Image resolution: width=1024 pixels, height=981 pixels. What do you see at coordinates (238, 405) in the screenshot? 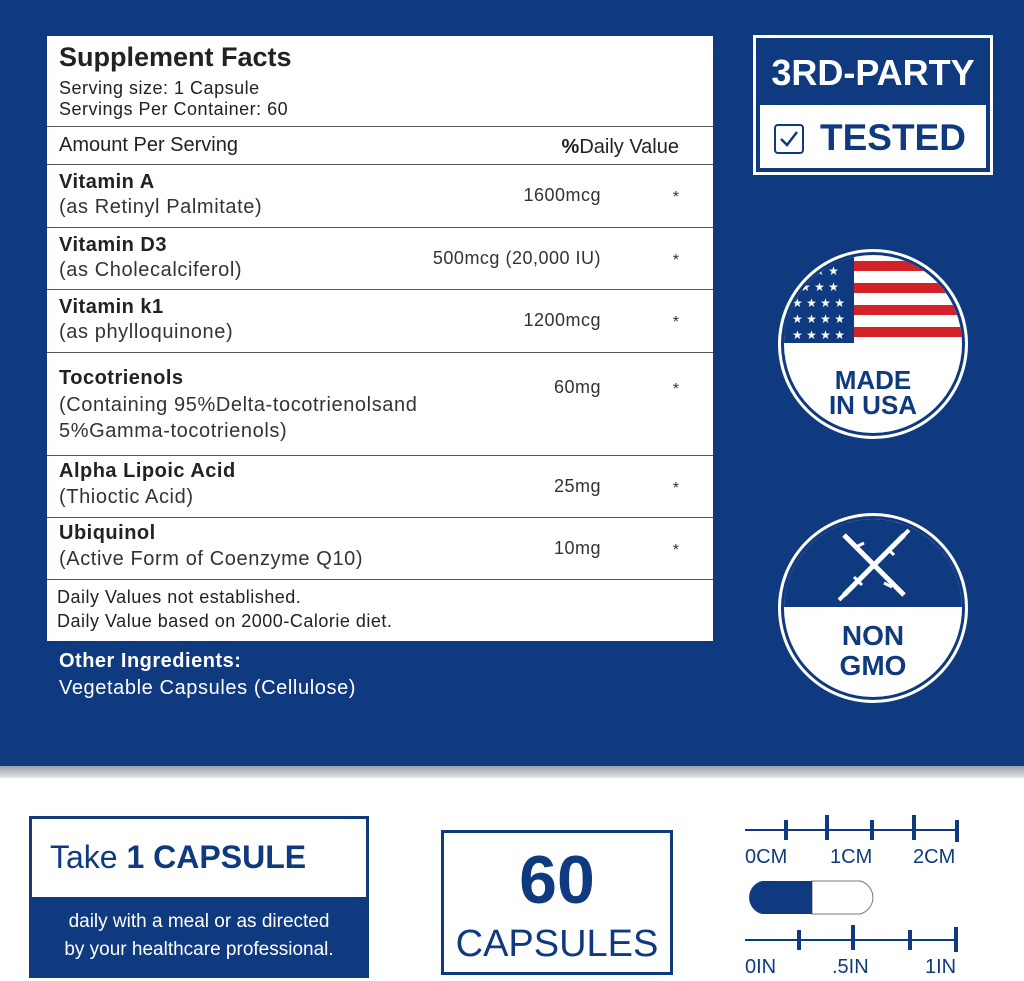
I see `nutrient-source: (Containing 95%Delta-tocotrienolsand` at bounding box center [238, 405].